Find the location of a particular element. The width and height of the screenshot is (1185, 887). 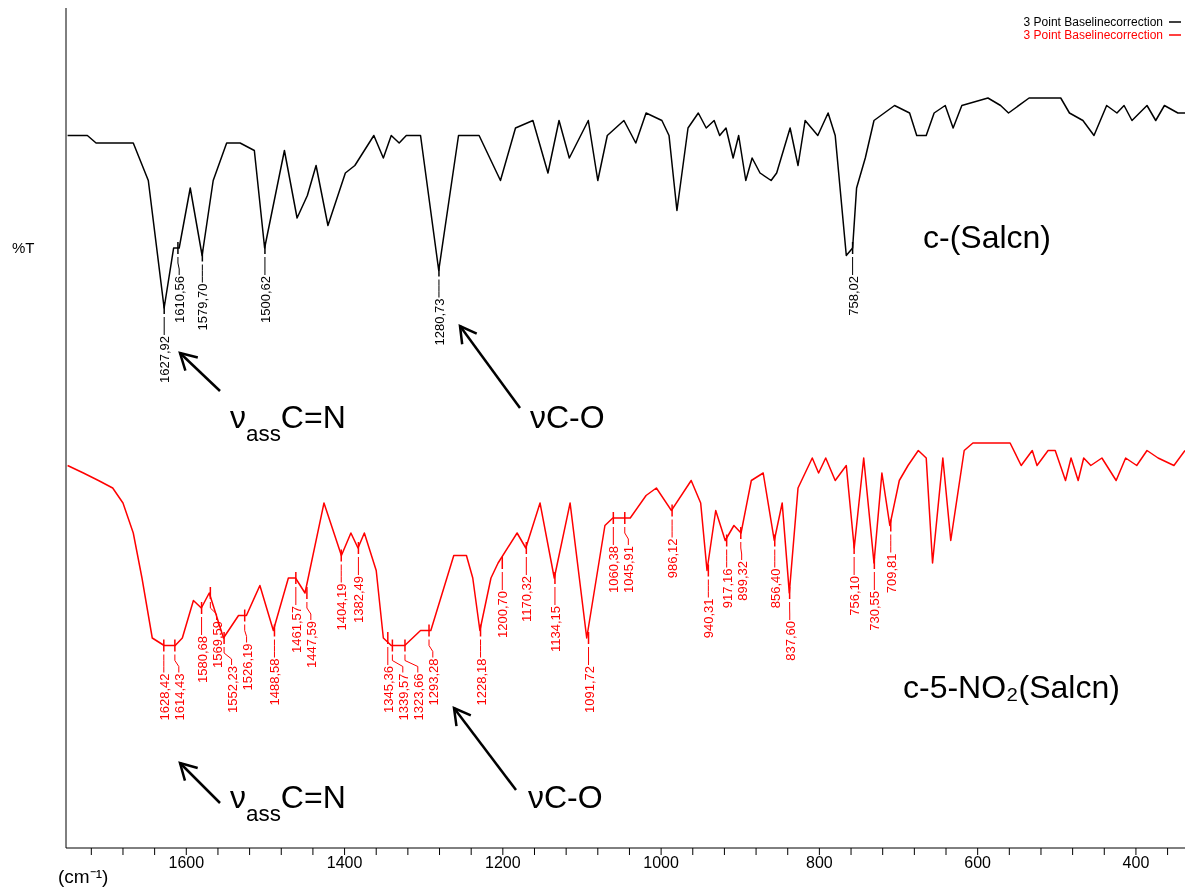

x-tick-label: 800 is located at coordinates (819, 863).